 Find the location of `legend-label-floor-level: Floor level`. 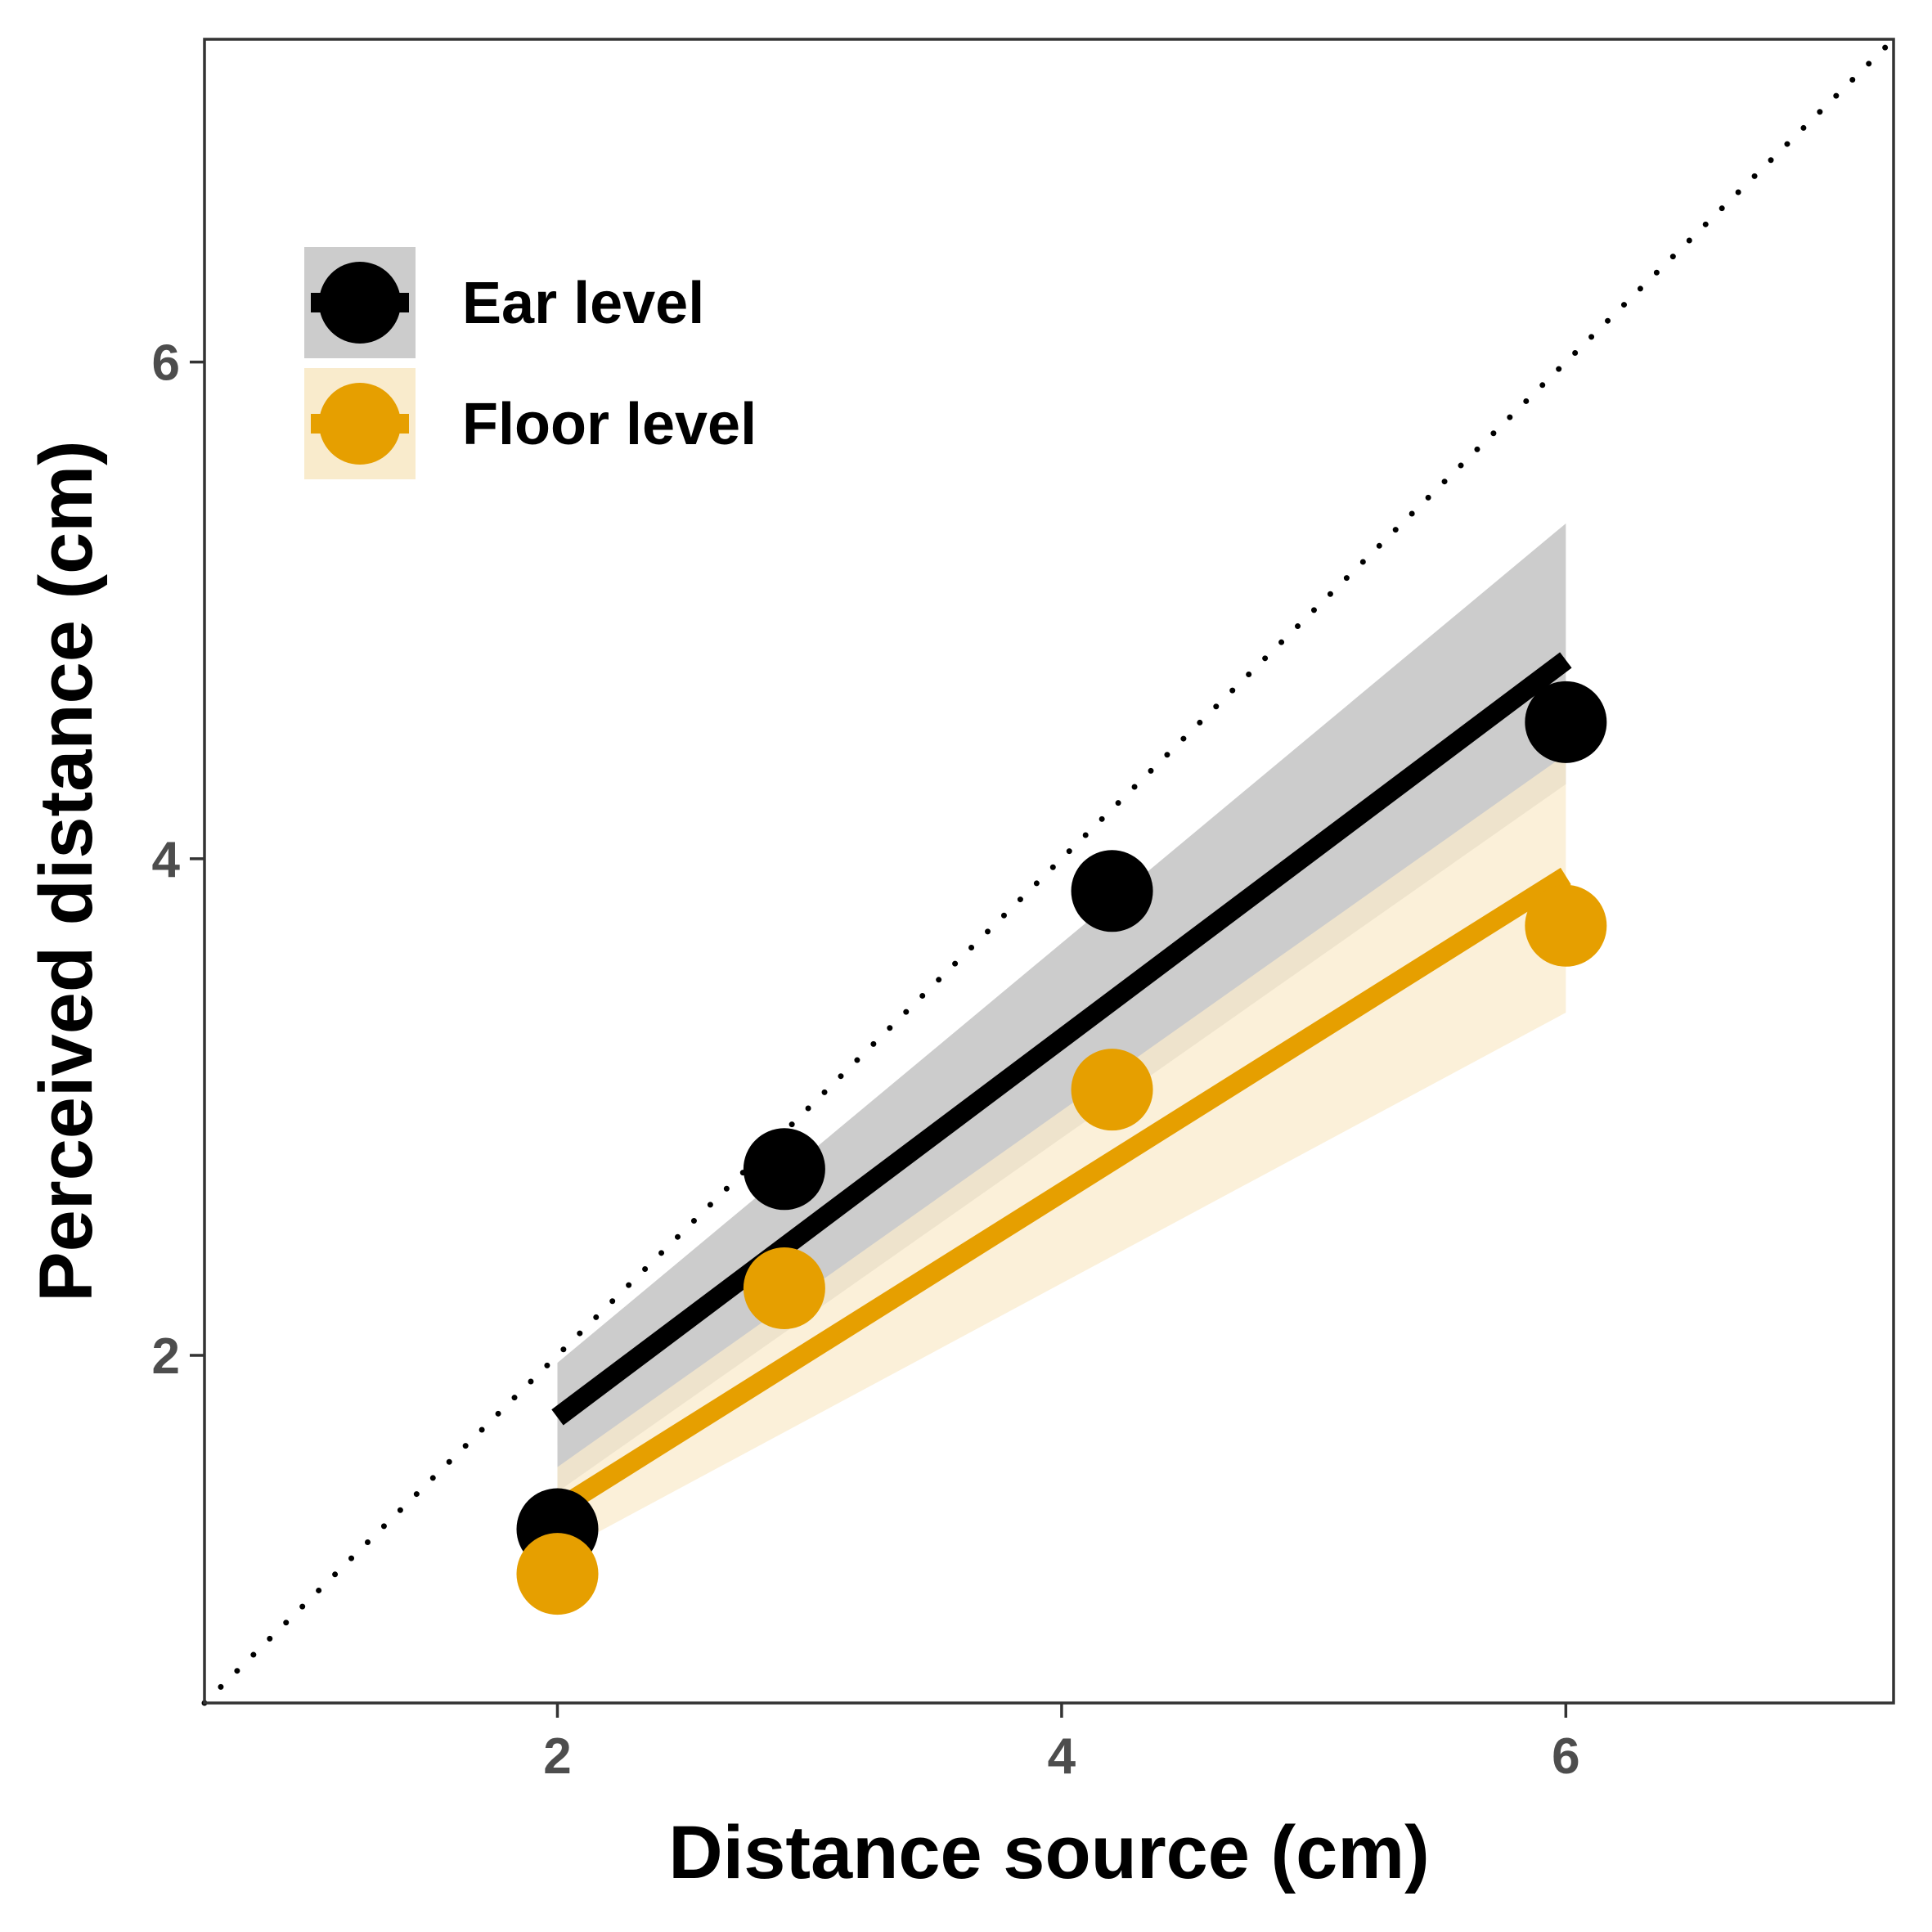

legend-label-floor-level: Floor level is located at coordinates (609, 425).